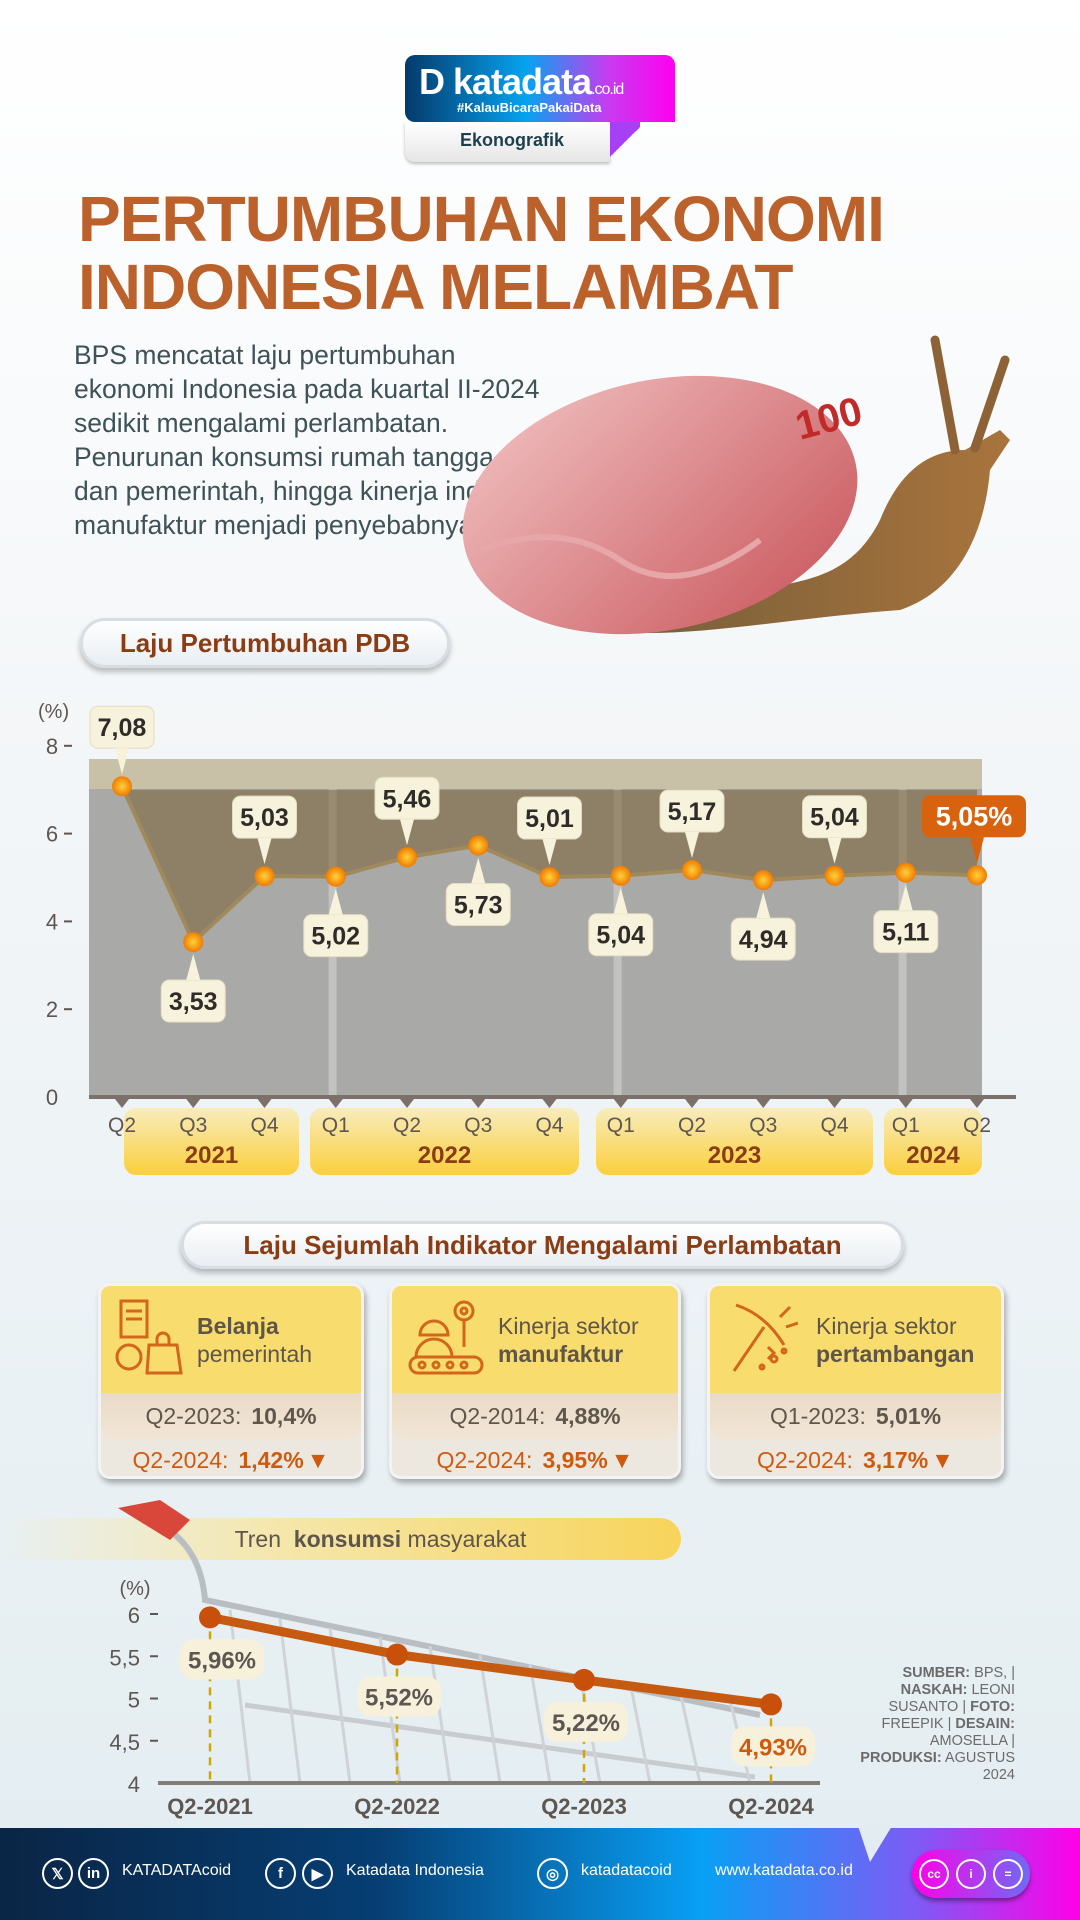  Describe the element at coordinates (277, 525) in the screenshot. I see `intro-line: manufaktur menjadi penyebabnya.` at that location.